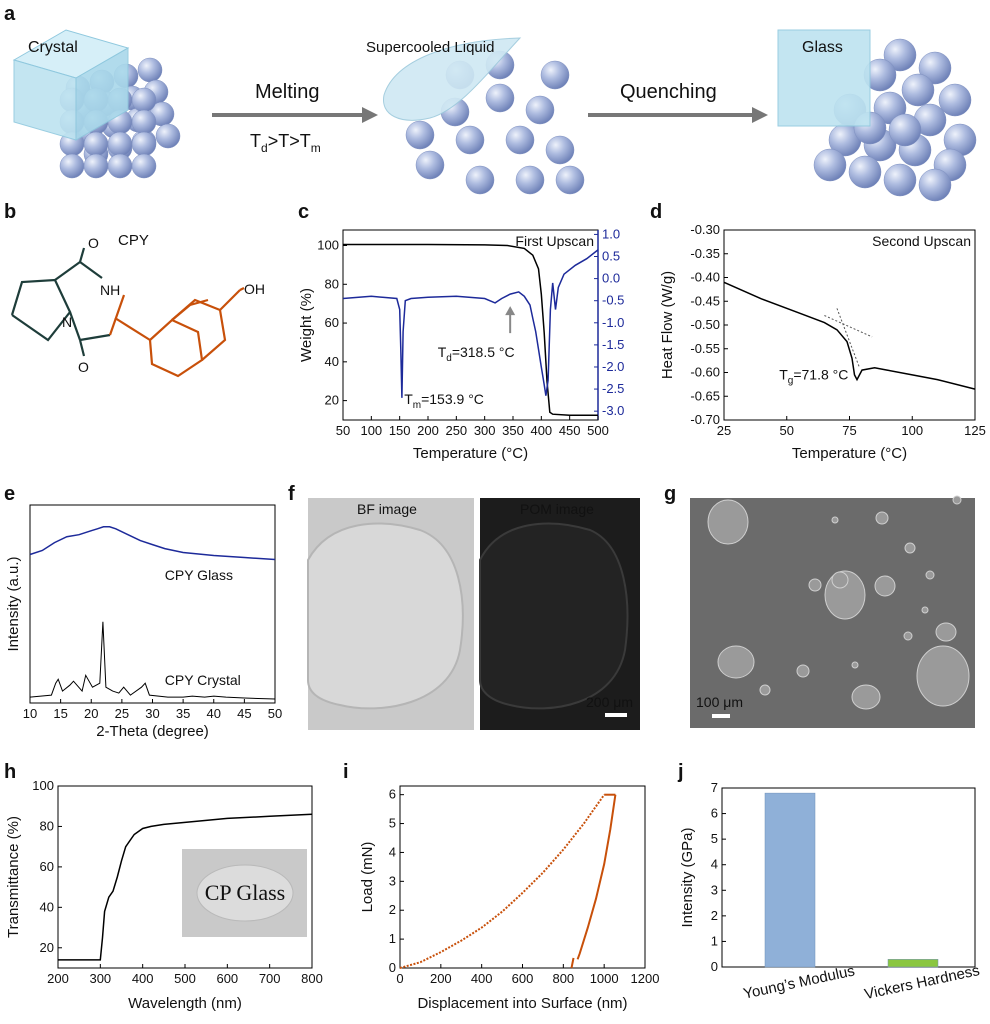 The height and width of the screenshot is (1024, 990). Describe the element at coordinates (822, 47) in the screenshot. I see `glass-label: Glass` at that location.